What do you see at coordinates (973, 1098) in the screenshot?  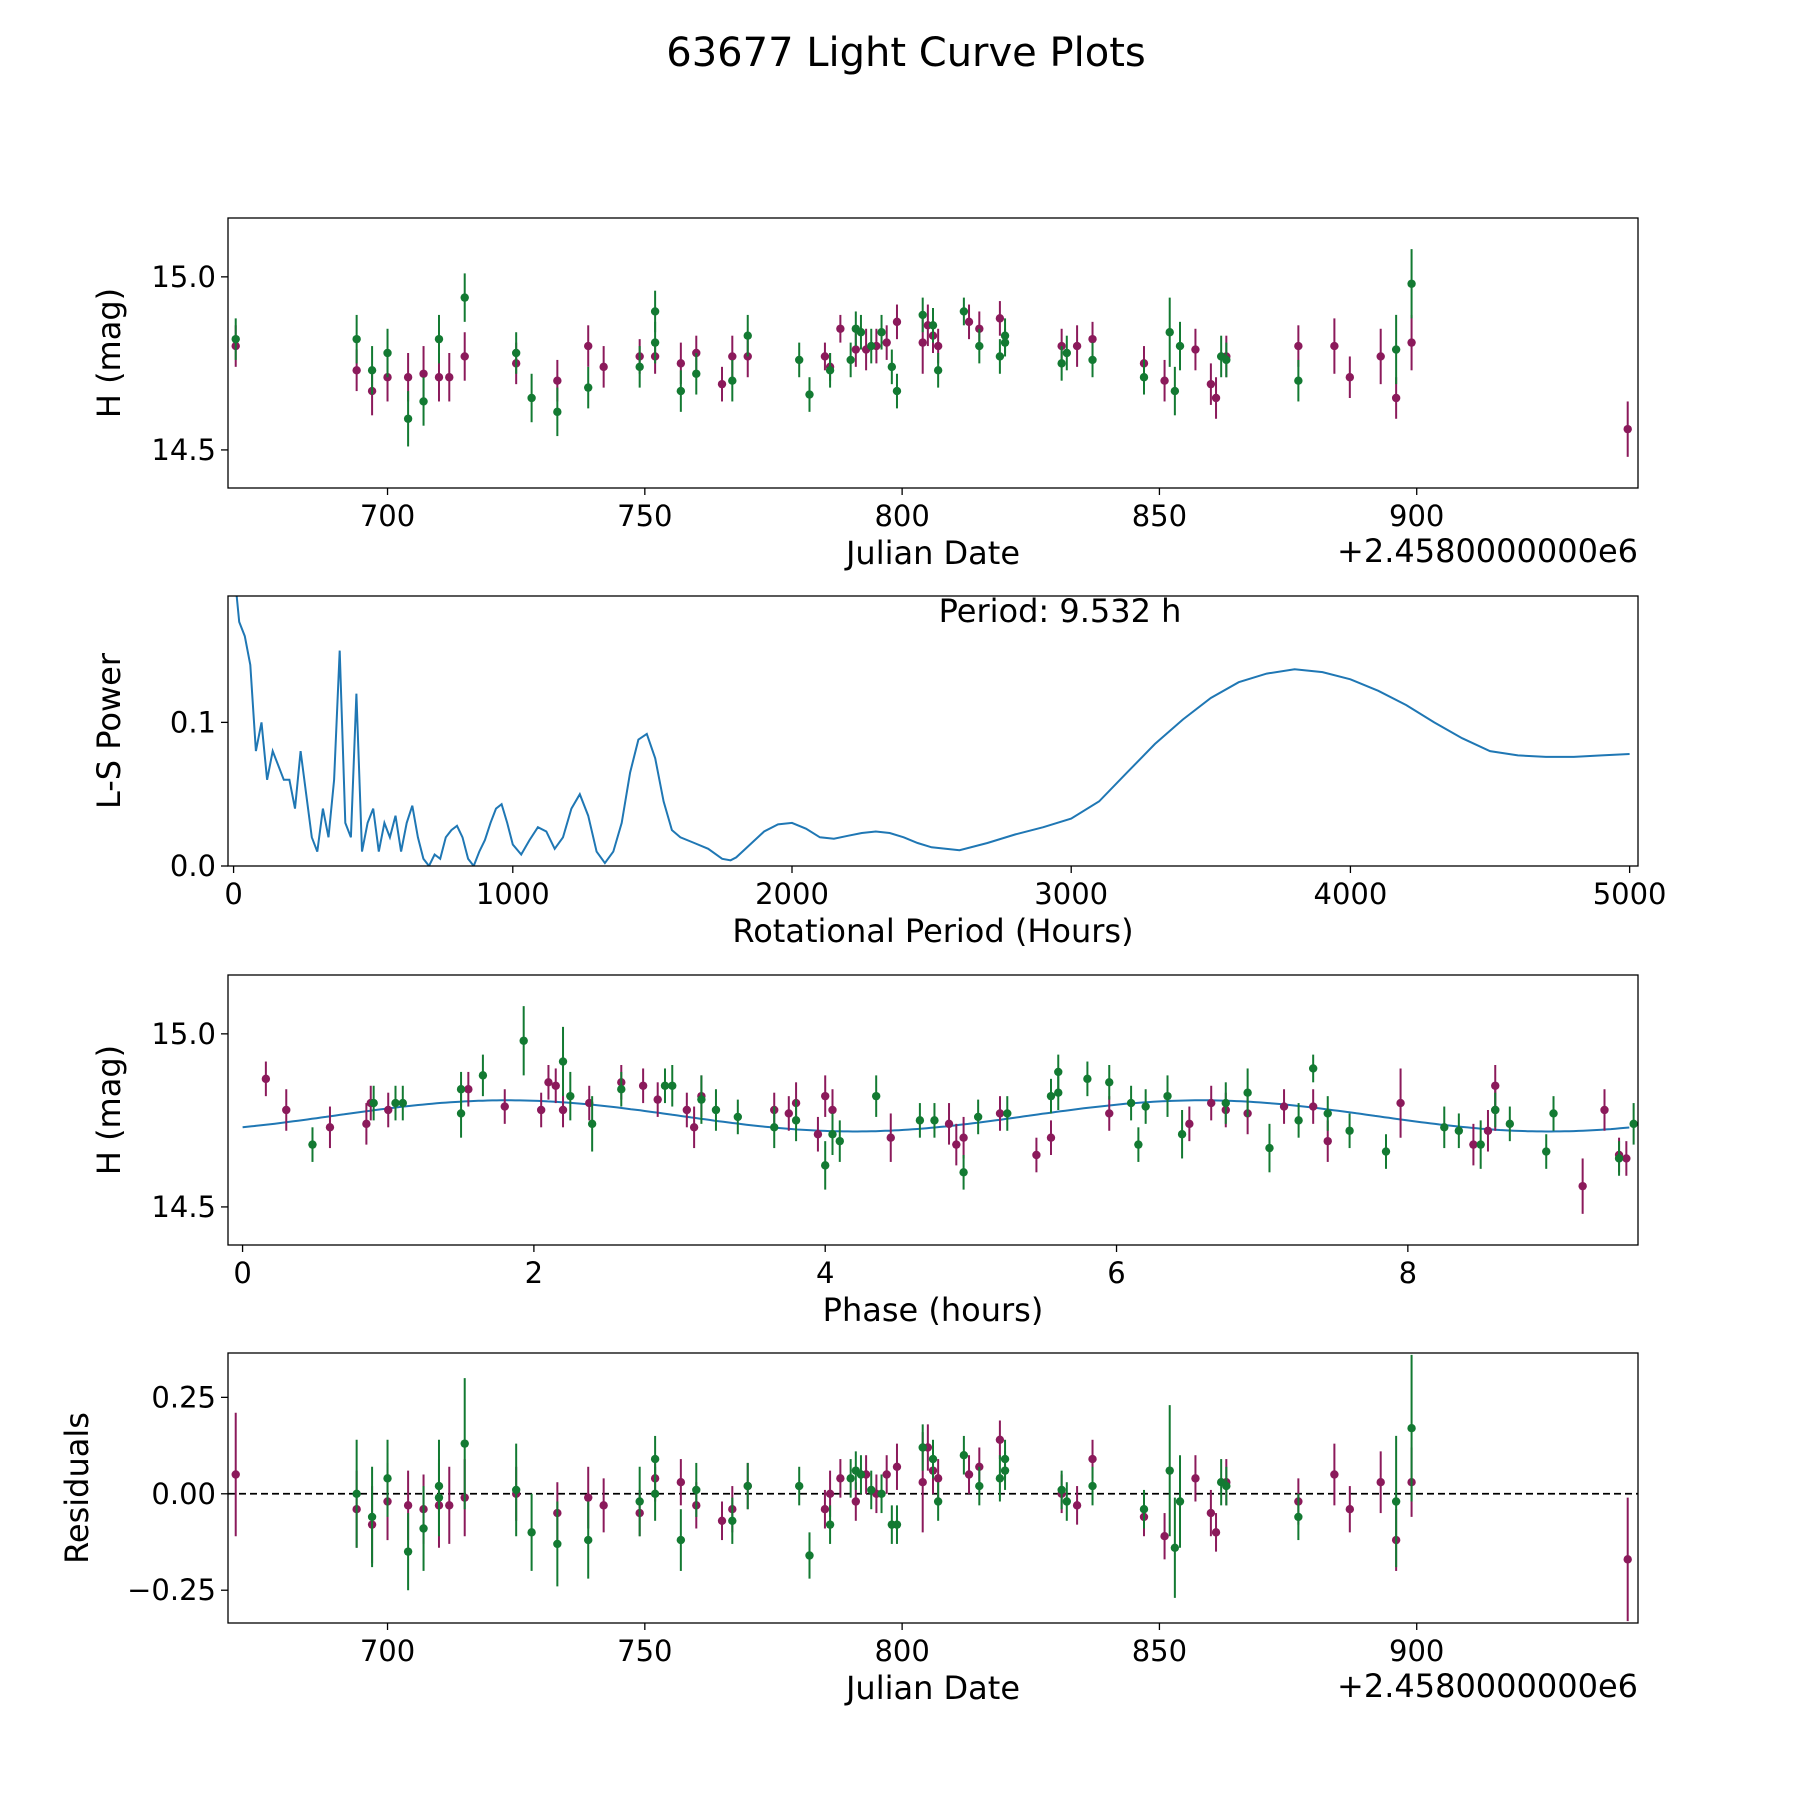 I see `phased-series-band_b` at bounding box center [973, 1098].